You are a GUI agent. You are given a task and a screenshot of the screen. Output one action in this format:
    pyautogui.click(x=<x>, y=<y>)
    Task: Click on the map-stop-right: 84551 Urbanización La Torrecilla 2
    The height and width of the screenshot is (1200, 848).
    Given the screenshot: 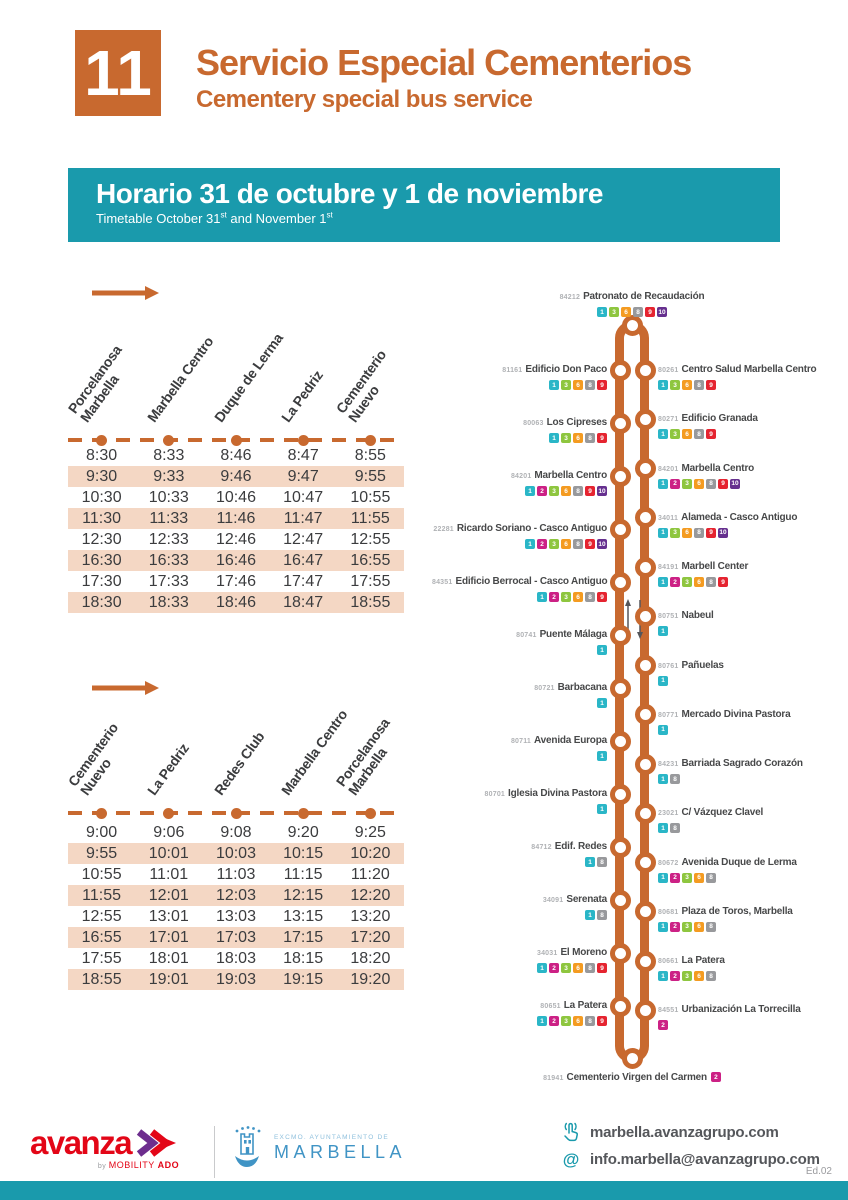 What is the action you would take?
    pyautogui.click(x=729, y=1016)
    